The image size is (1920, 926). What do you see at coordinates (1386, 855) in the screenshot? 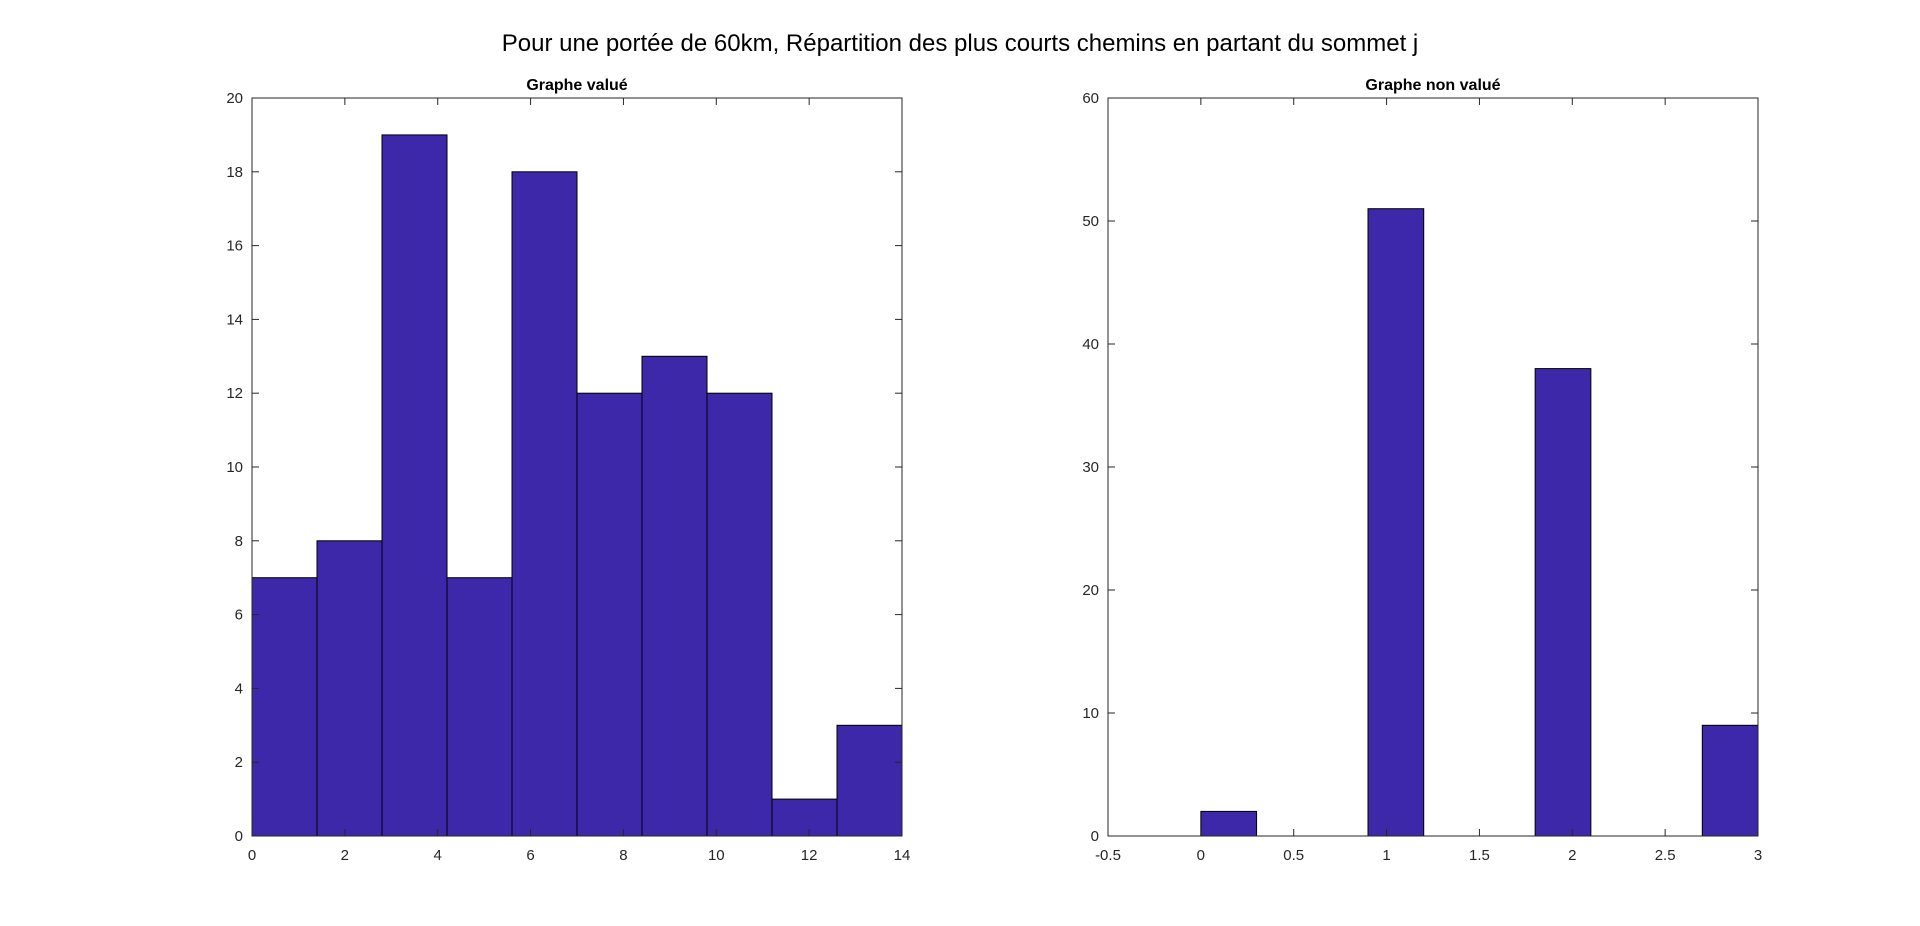
I see `x-tick-label: 1` at bounding box center [1386, 855].